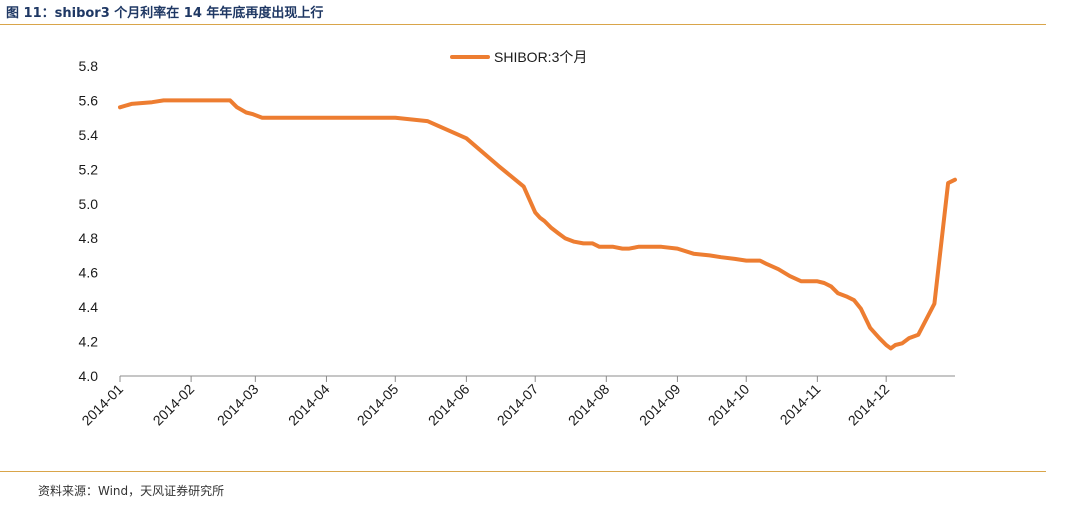 This screenshot has width=1066, height=505. Describe the element at coordinates (89, 100) in the screenshot. I see `y-tick-label: 5.6` at that location.